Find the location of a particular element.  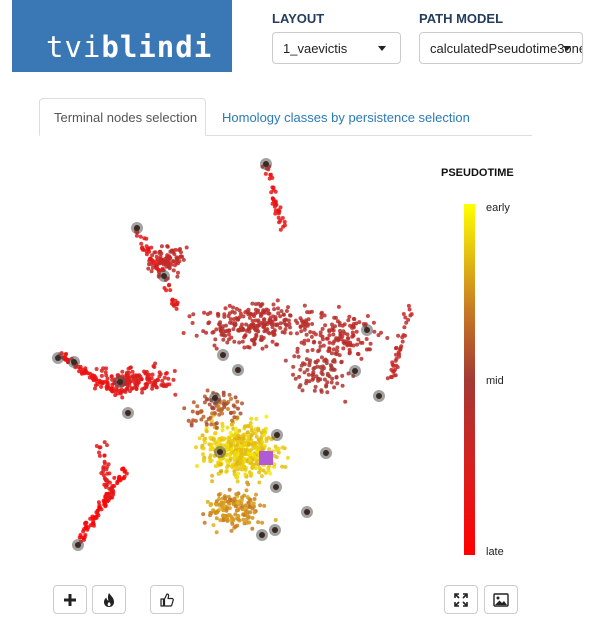

root-node-marker is located at coordinates (266, 458).